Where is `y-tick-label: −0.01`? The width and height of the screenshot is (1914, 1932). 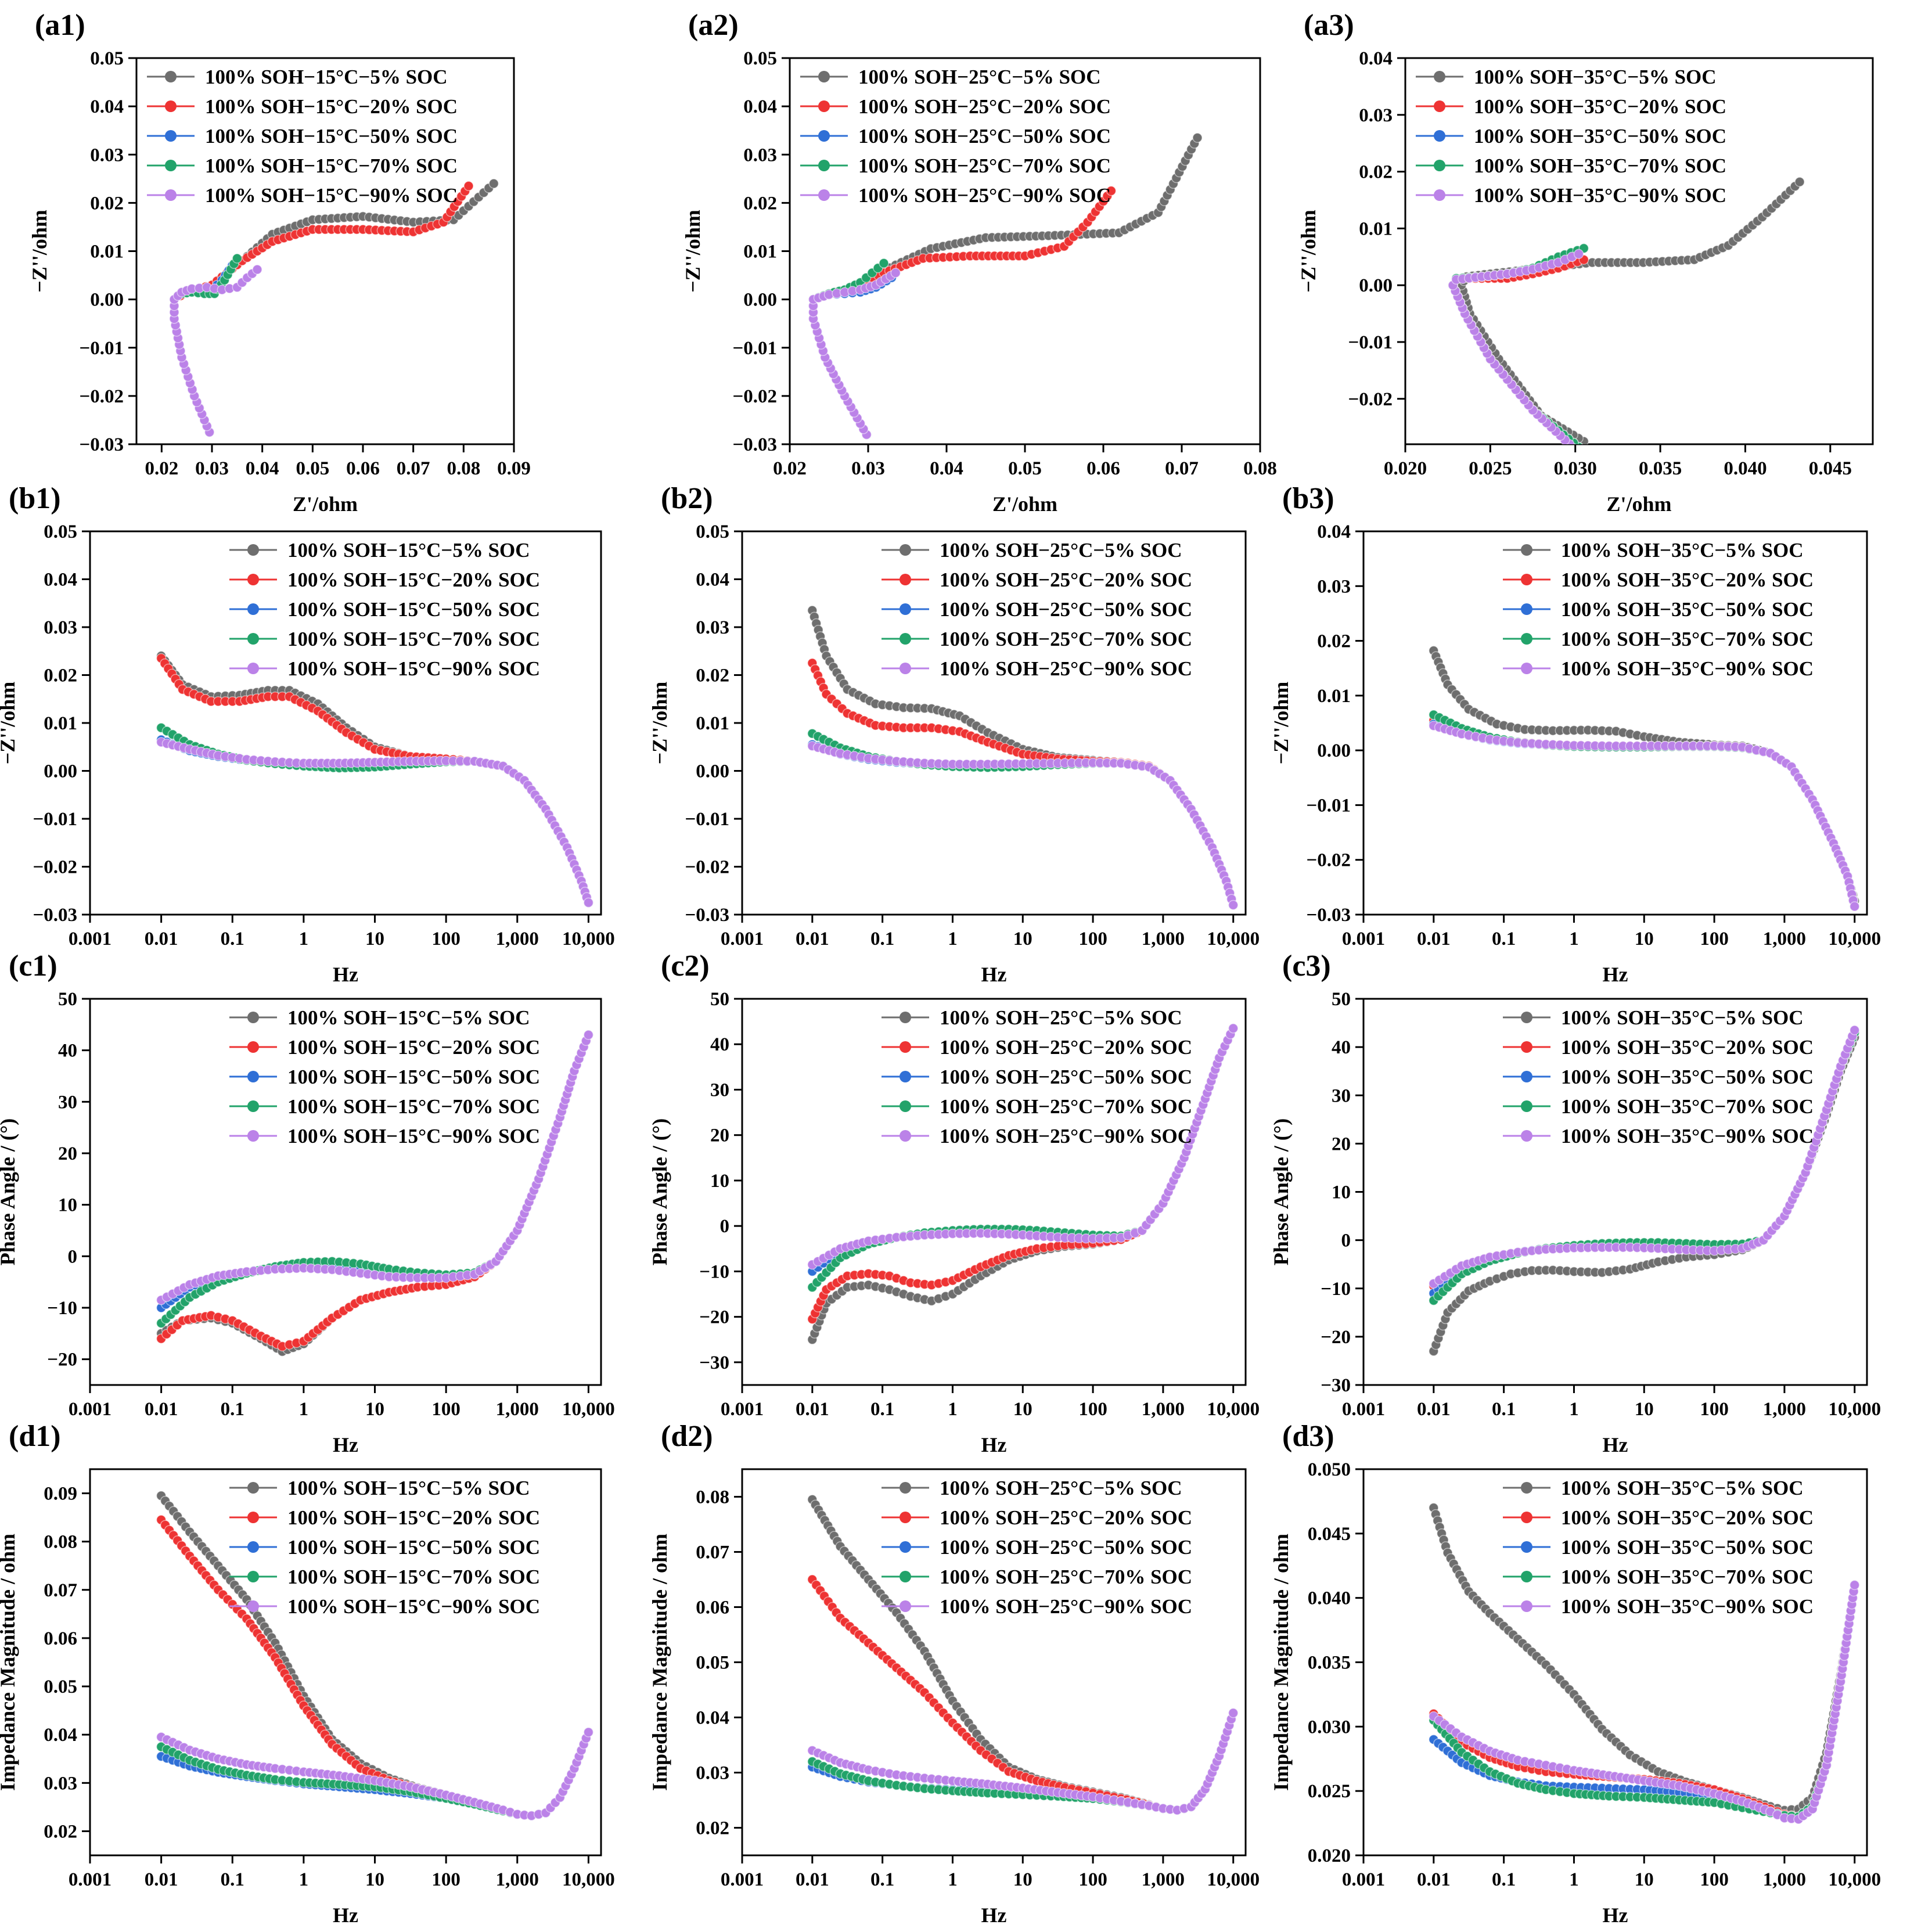
y-tick-label: −0.01 is located at coordinates (1371, 342).